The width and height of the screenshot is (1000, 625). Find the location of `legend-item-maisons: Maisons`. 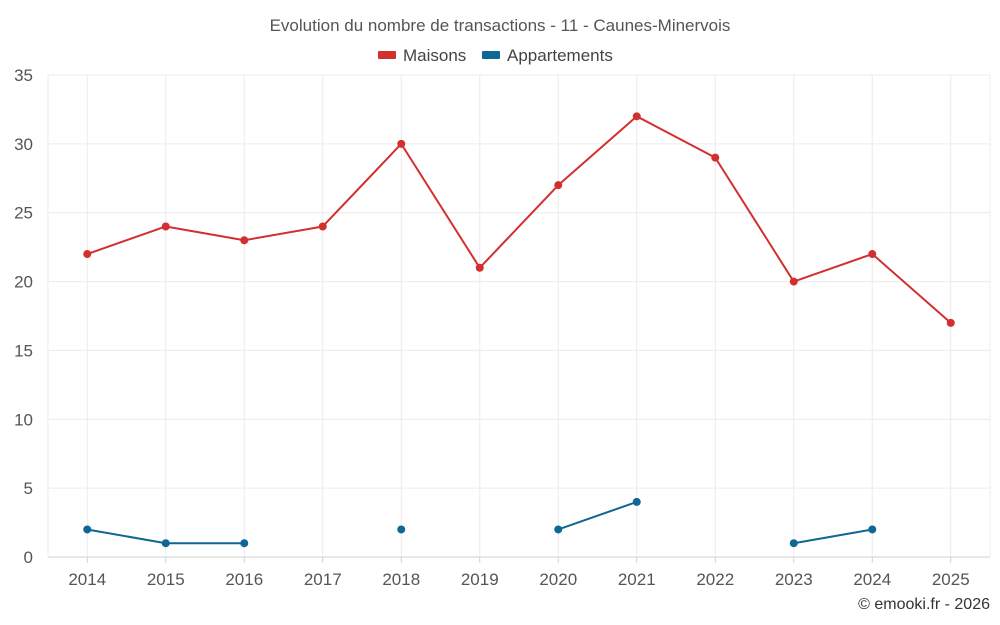

legend-item-maisons: Maisons is located at coordinates (422, 55).